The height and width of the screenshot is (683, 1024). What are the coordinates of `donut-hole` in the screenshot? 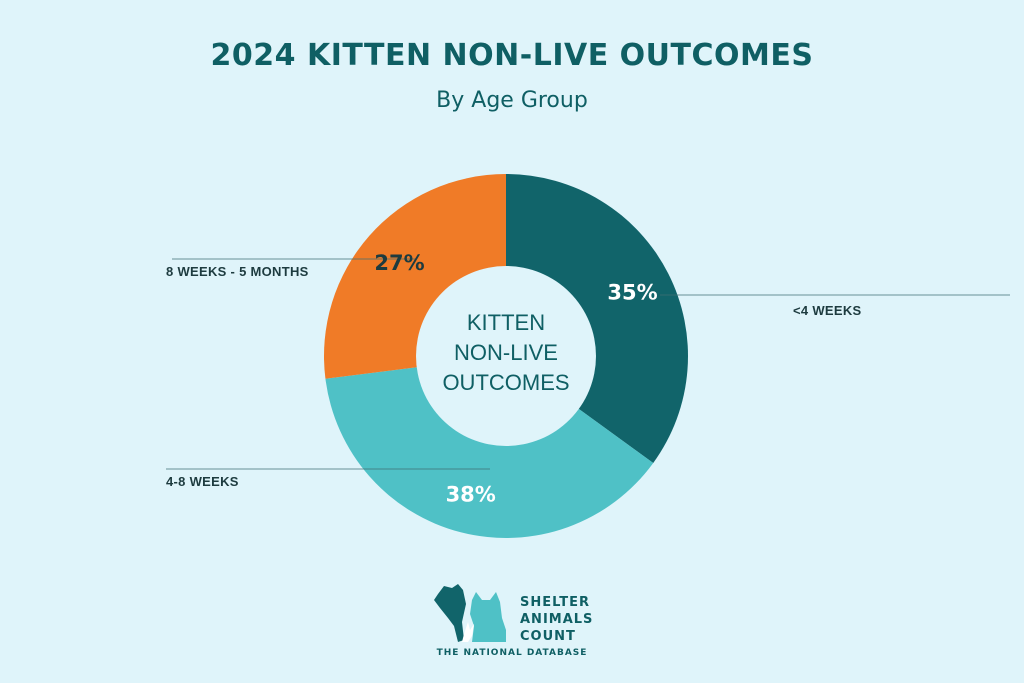 It's located at (506, 356).